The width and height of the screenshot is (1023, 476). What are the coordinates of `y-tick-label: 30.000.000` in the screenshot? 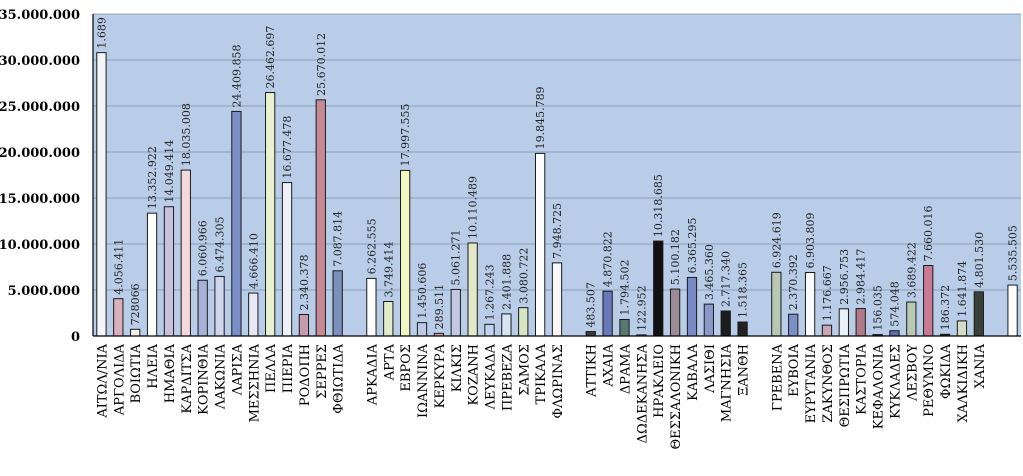 It's located at (40, 61).